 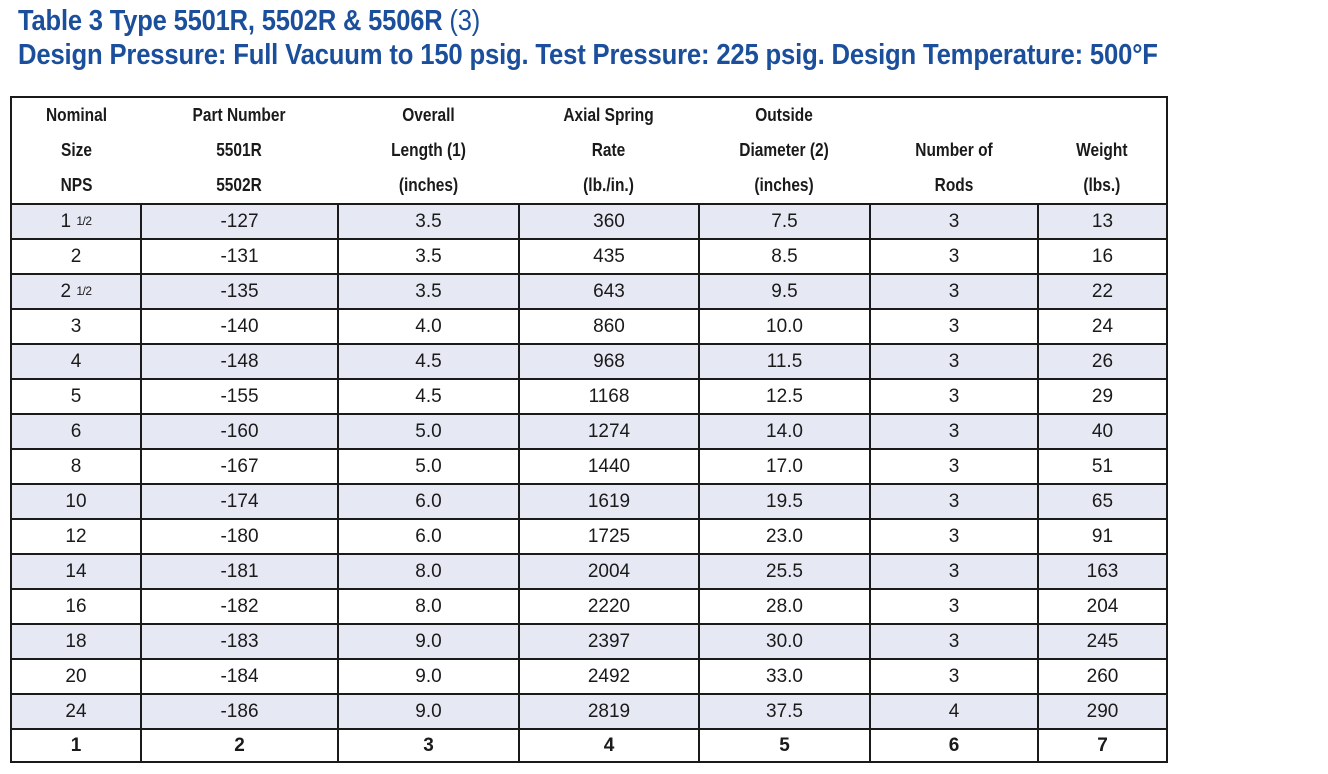 I want to click on cell-nominal-size: 2, so click(x=76, y=256).